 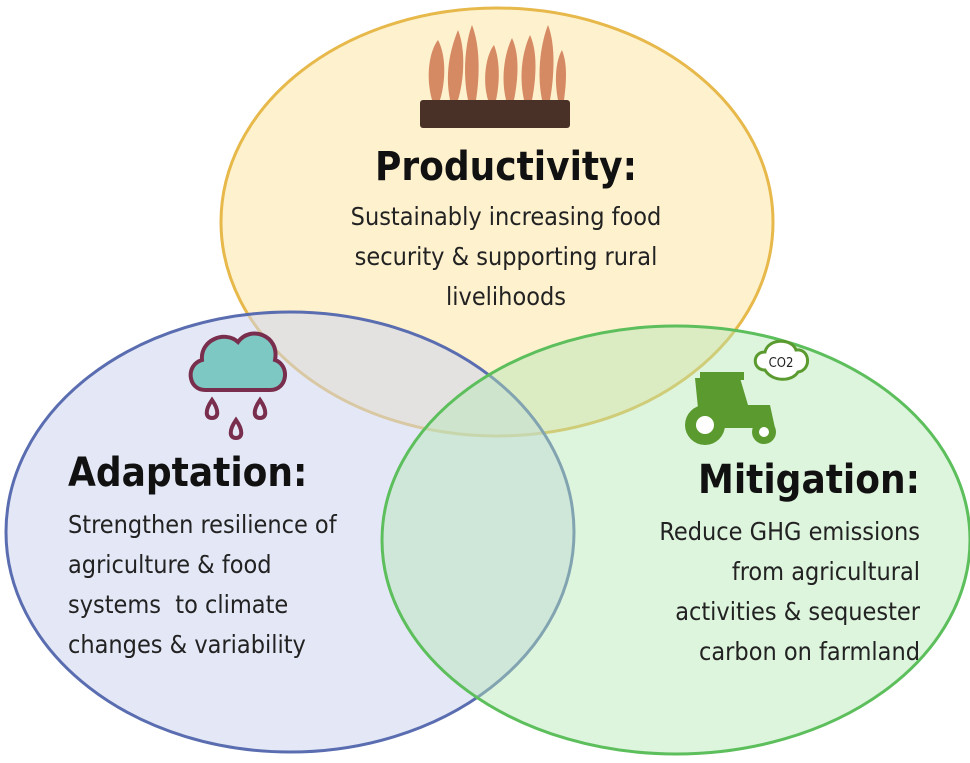 I want to click on rain-cloud-icon, so click(x=237, y=386).